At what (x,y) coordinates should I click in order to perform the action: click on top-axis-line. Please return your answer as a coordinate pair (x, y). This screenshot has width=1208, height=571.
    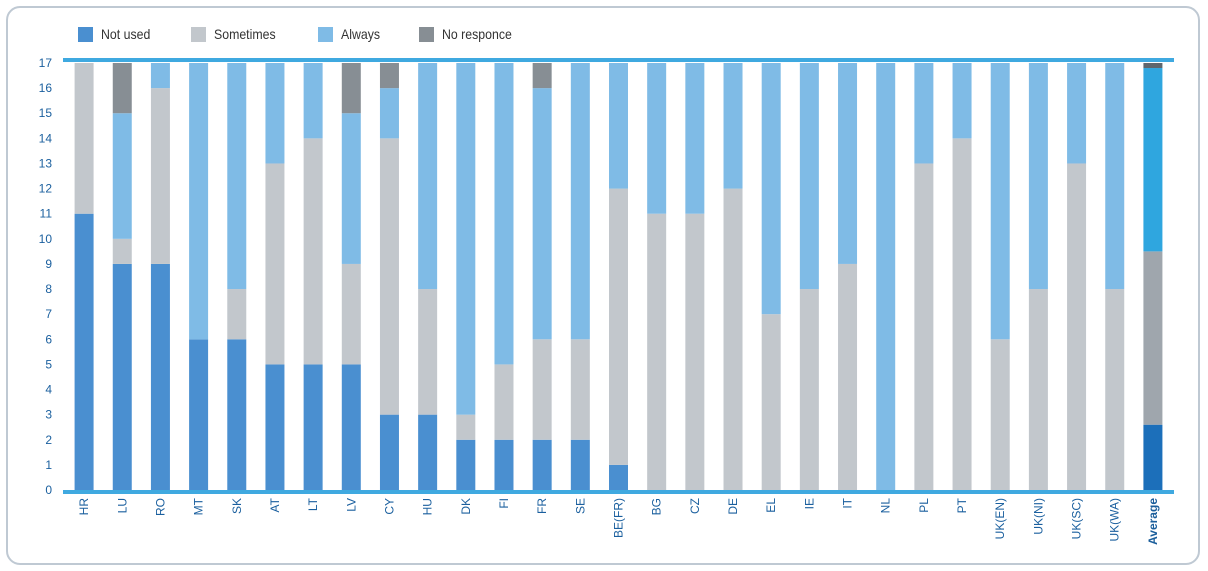
    Looking at the image, I should click on (618, 60).